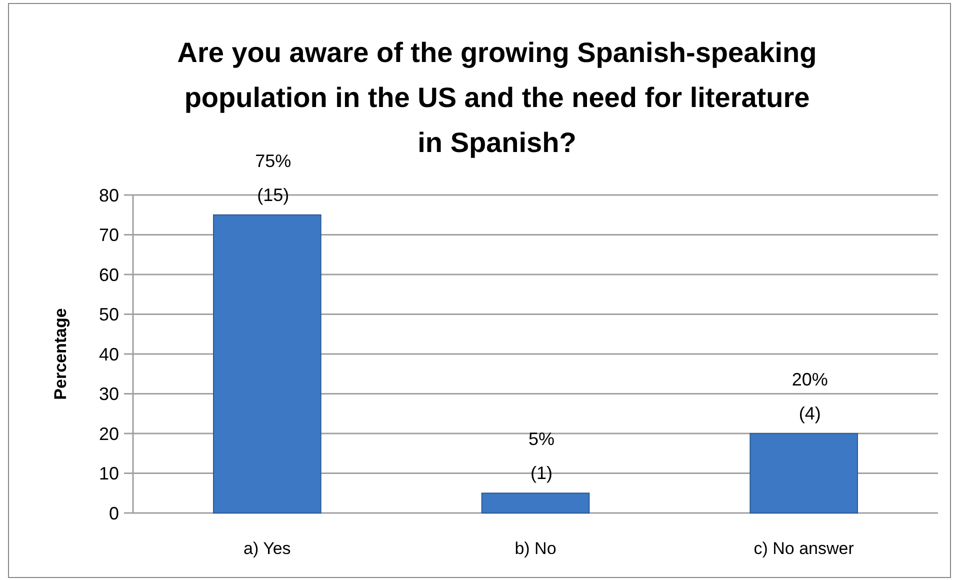 This screenshot has height=580, width=960. I want to click on y-tick-label: 60, so click(108, 274).